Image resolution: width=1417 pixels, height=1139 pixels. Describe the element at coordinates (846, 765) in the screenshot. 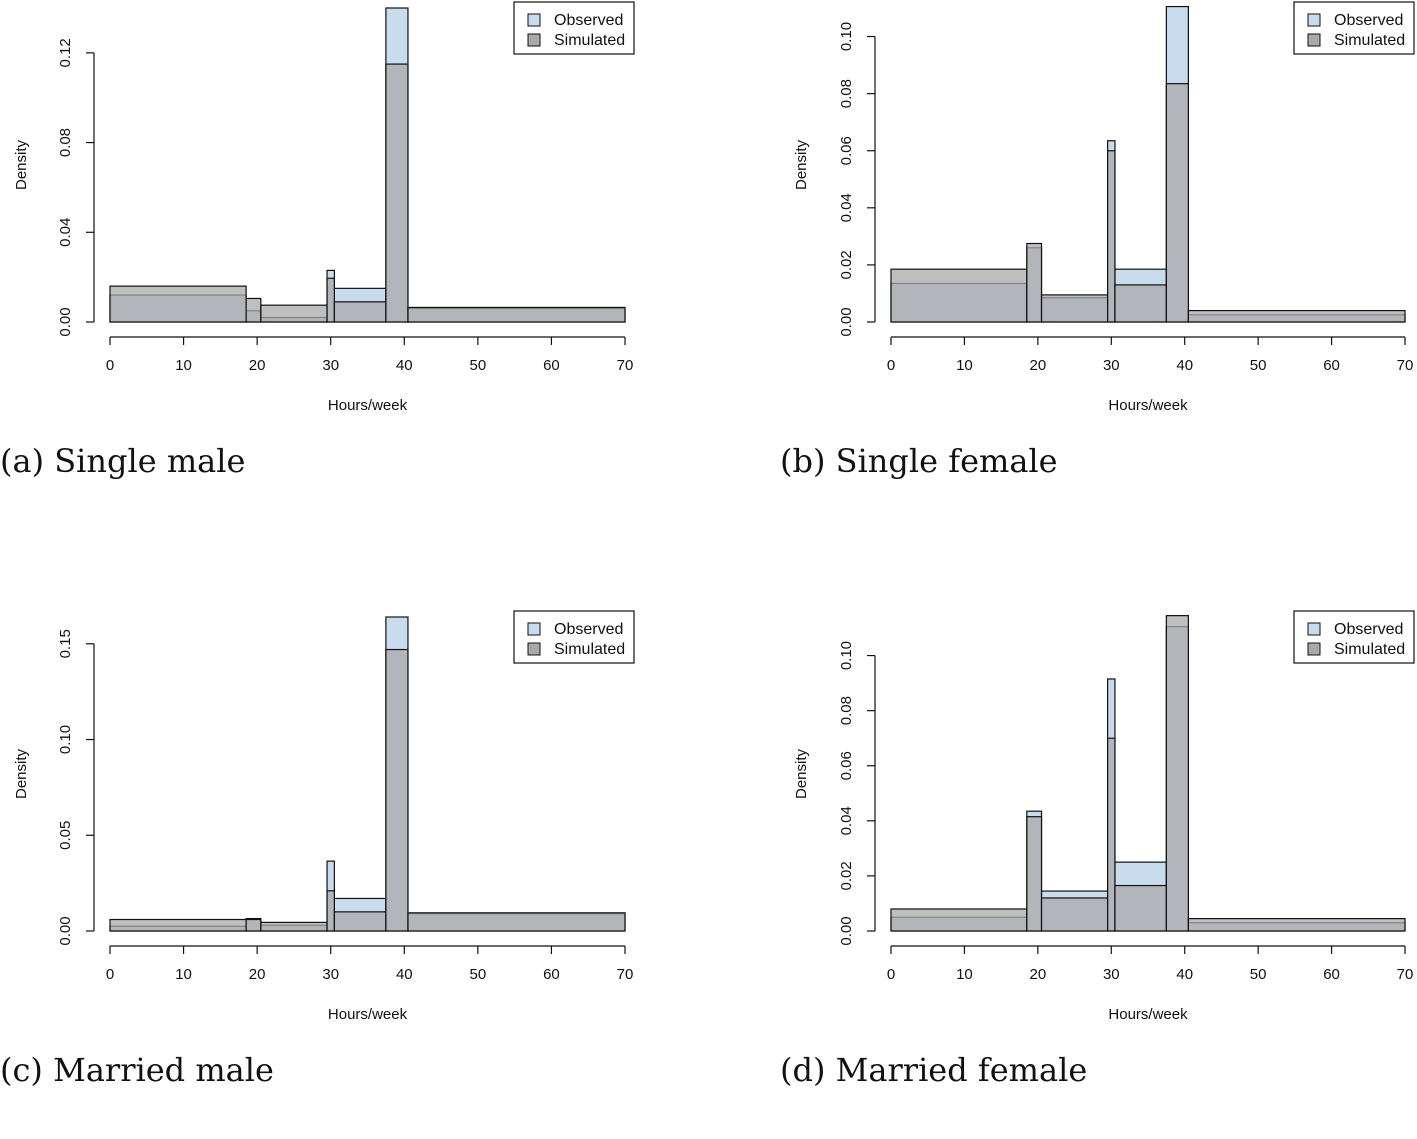

I see `y-tick-label: 0.06` at that location.